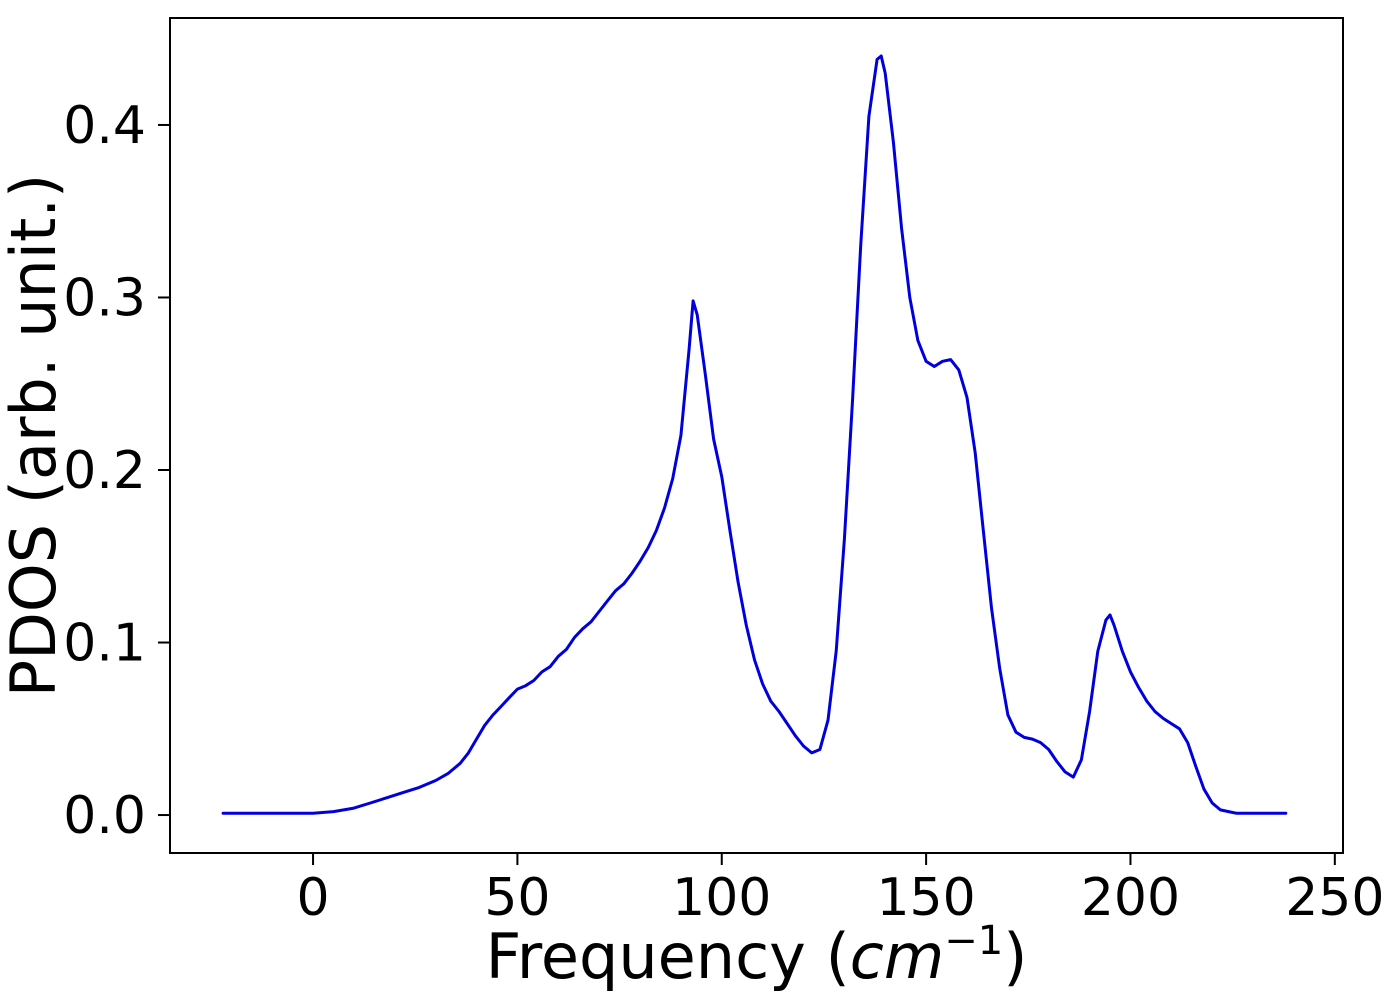 The height and width of the screenshot is (1000, 1400). I want to click on y-axis-label: PDOS (arb. unit.), so click(35, 435).